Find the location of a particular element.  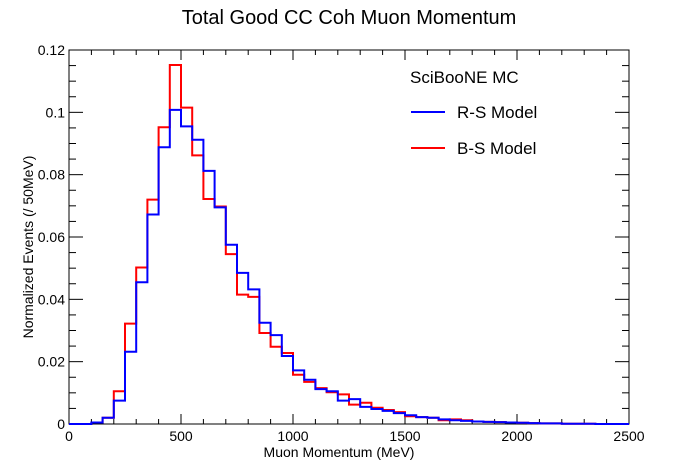

x-axis-label: Muon Momentum (MeV) is located at coordinates (339, 452).